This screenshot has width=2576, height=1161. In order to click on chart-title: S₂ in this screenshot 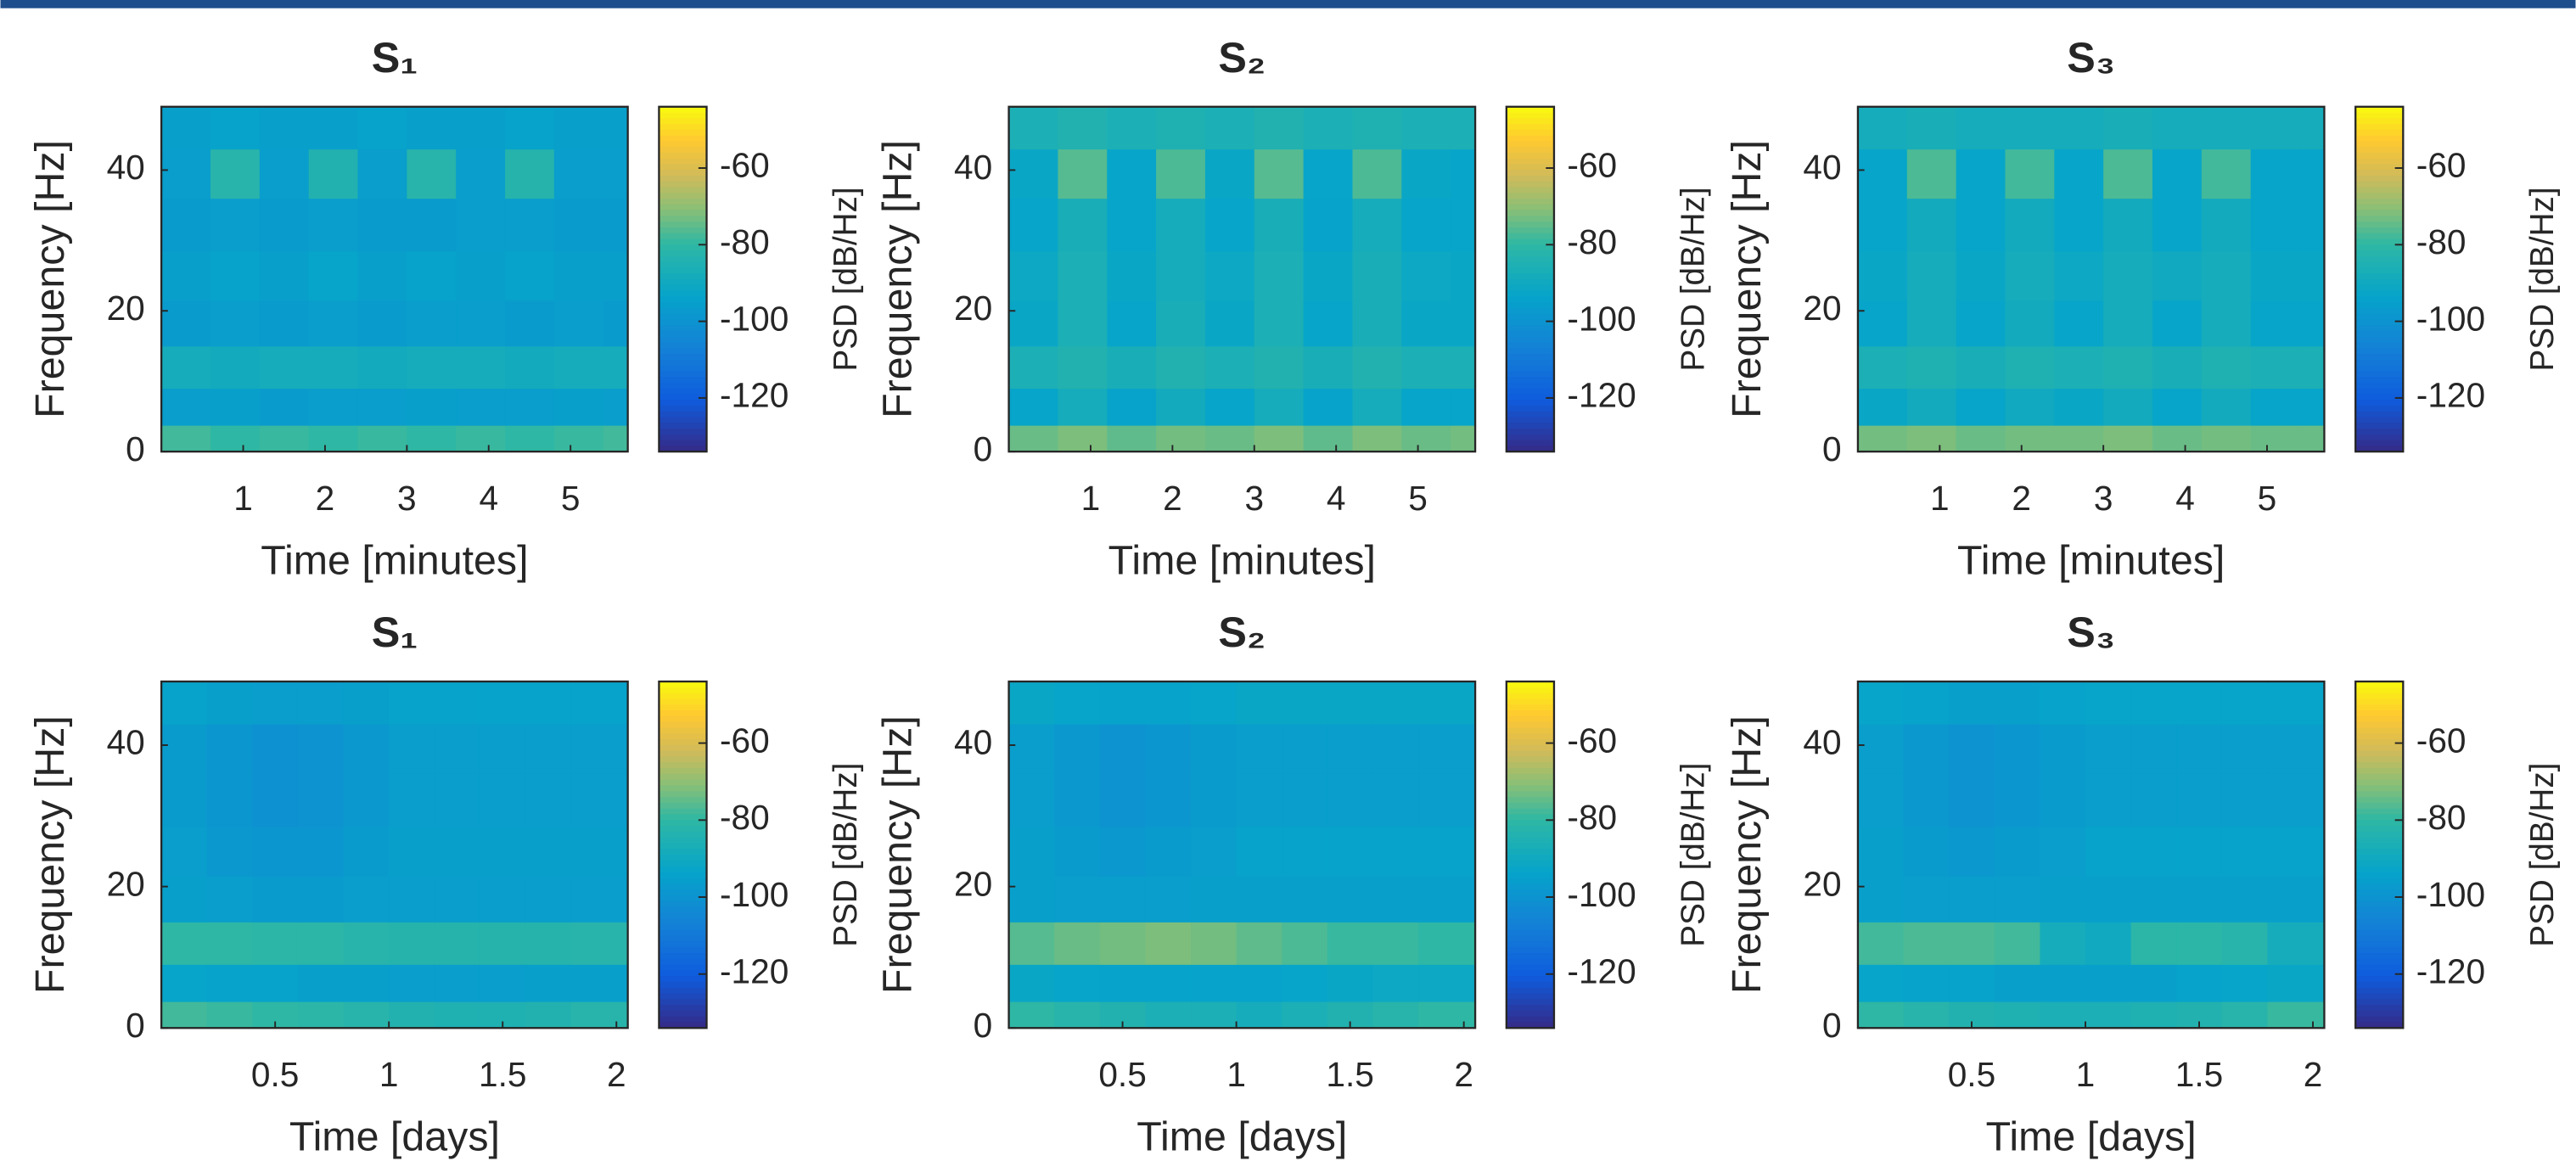, I will do `click(1242, 632)`.